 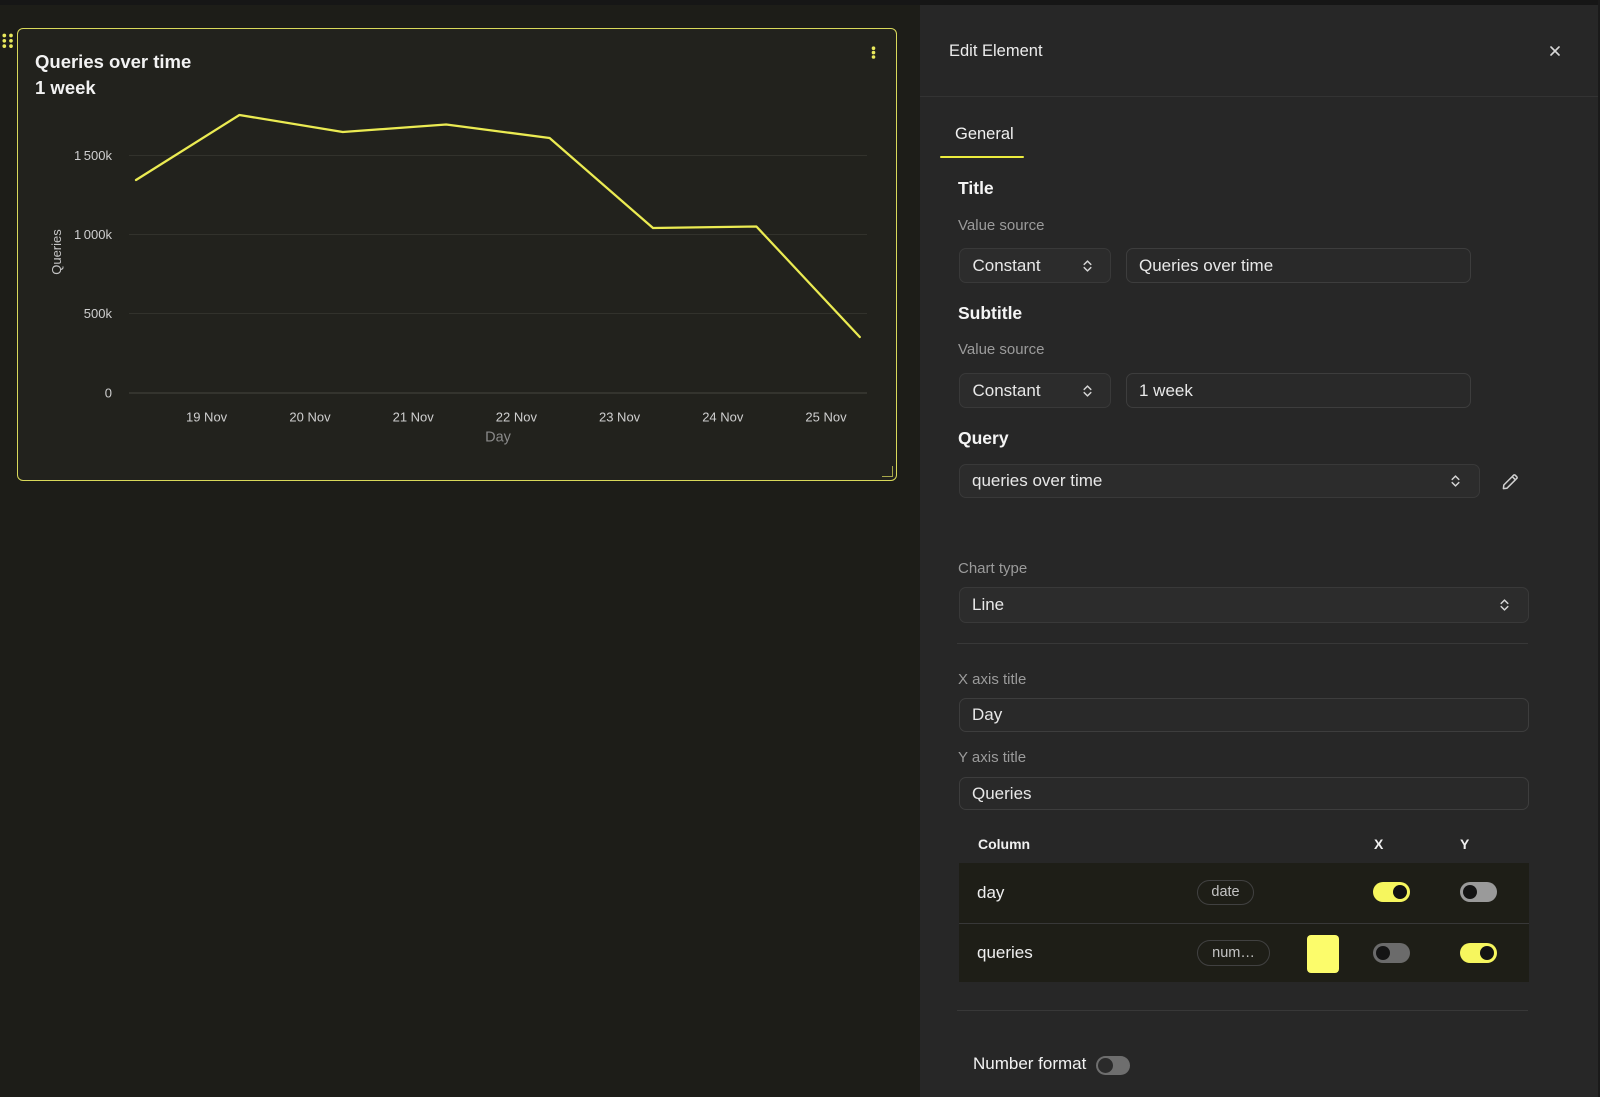 I want to click on svg-text: 21 Nov, so click(x=414, y=417).